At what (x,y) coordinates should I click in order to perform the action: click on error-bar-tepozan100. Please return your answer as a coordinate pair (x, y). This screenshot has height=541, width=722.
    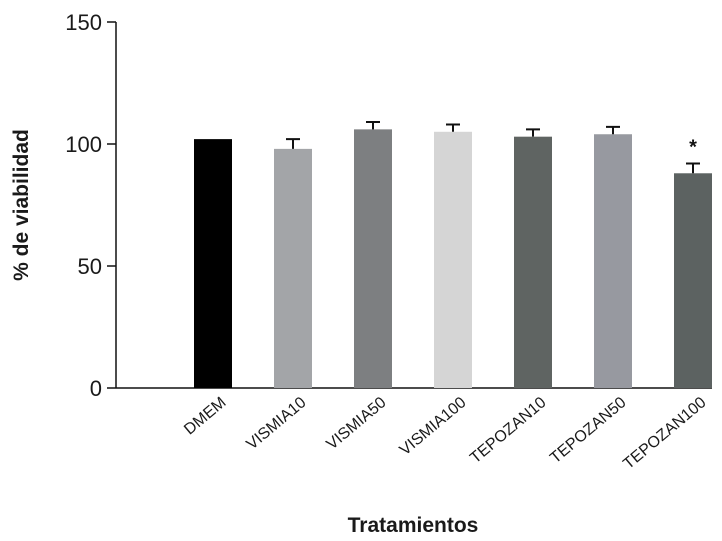
    Looking at the image, I should click on (693, 168).